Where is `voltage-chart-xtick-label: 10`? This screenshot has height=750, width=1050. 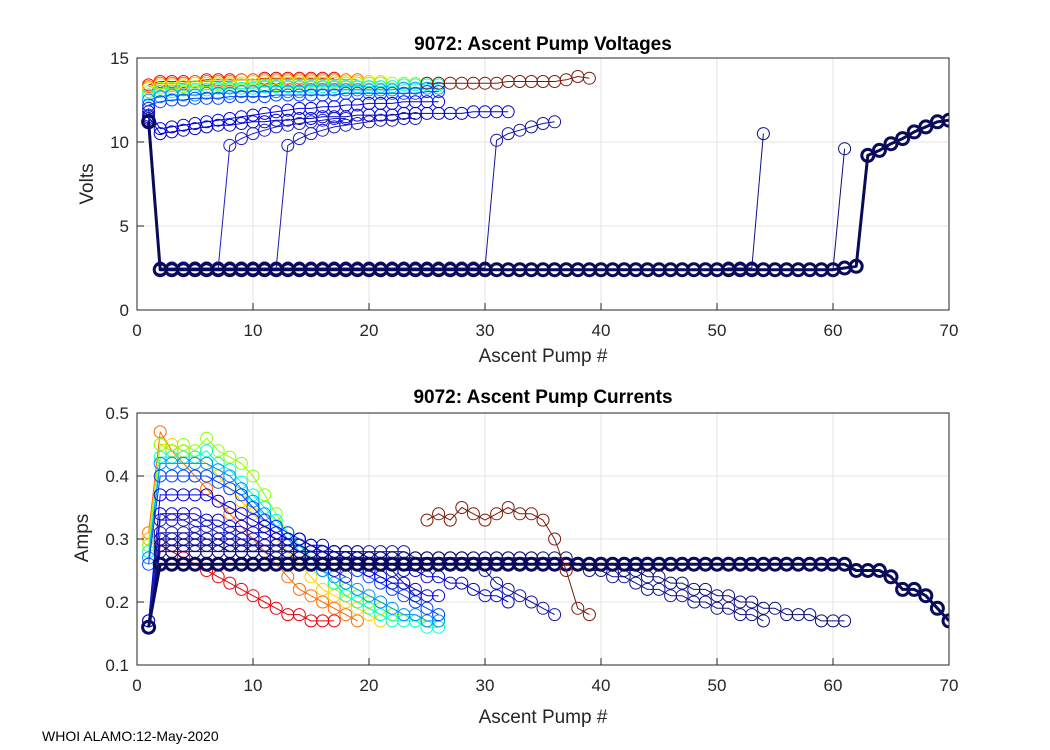 voltage-chart-xtick-label: 10 is located at coordinates (253, 330).